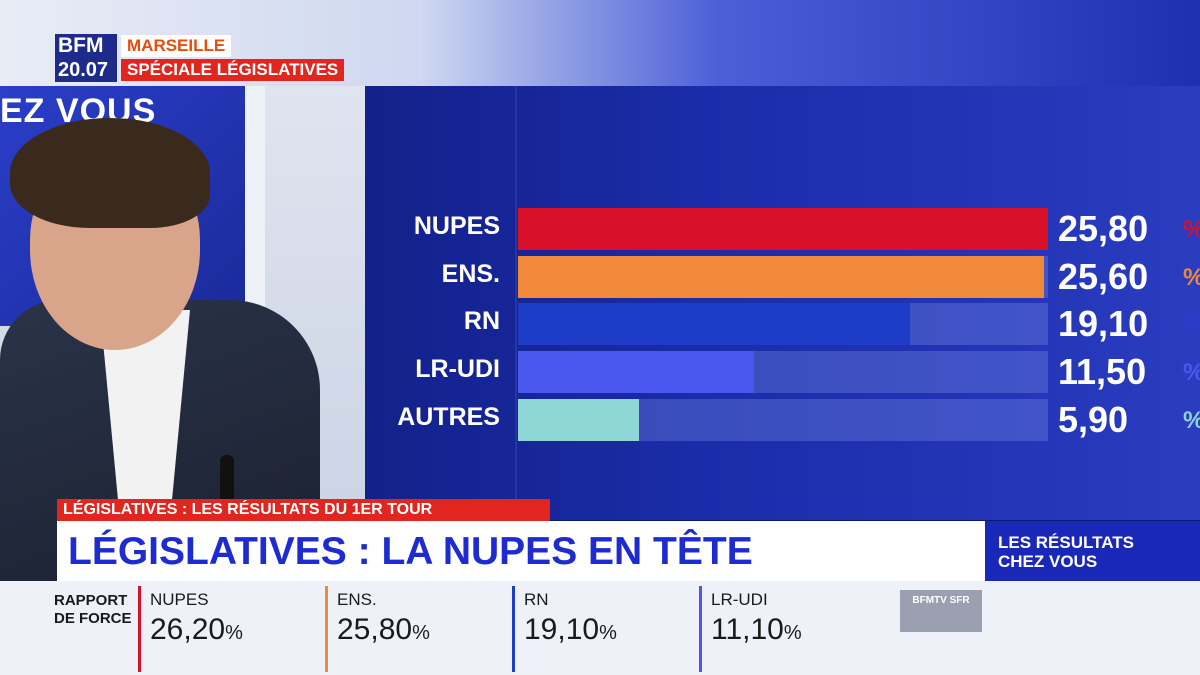 The width and height of the screenshot is (1200, 675). Describe the element at coordinates (176, 46) in the screenshot. I see `city-tag: MARSEILLE` at that location.